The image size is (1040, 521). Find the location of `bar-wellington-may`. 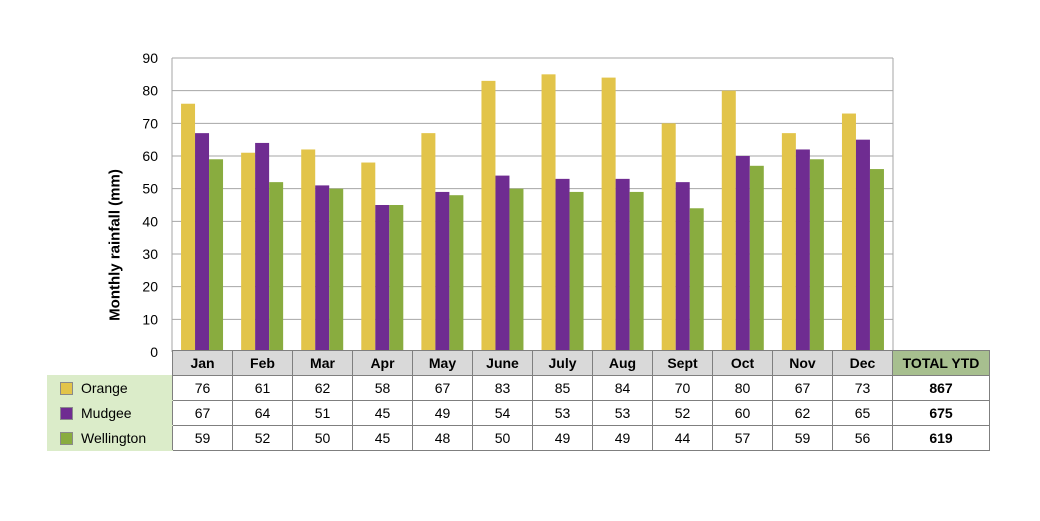

bar-wellington-may is located at coordinates (456, 273).